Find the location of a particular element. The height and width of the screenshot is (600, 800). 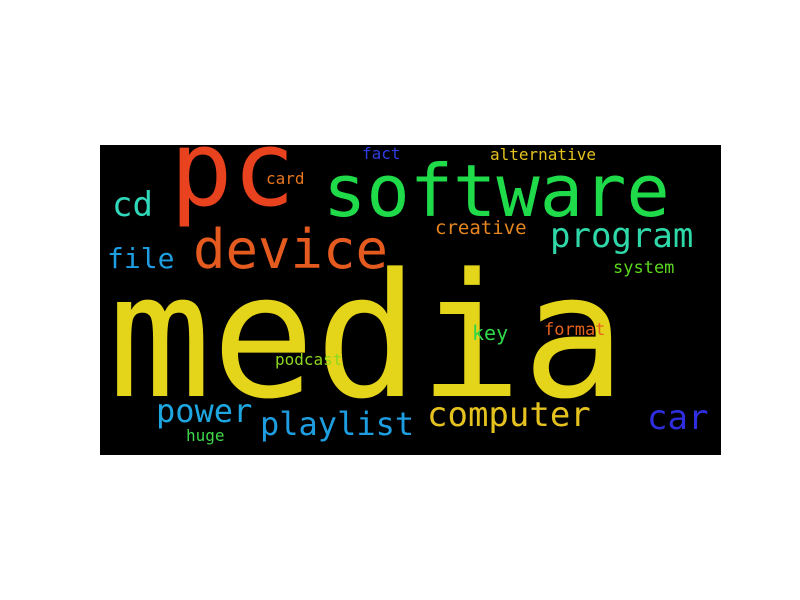

word-software: software is located at coordinates (496, 191).